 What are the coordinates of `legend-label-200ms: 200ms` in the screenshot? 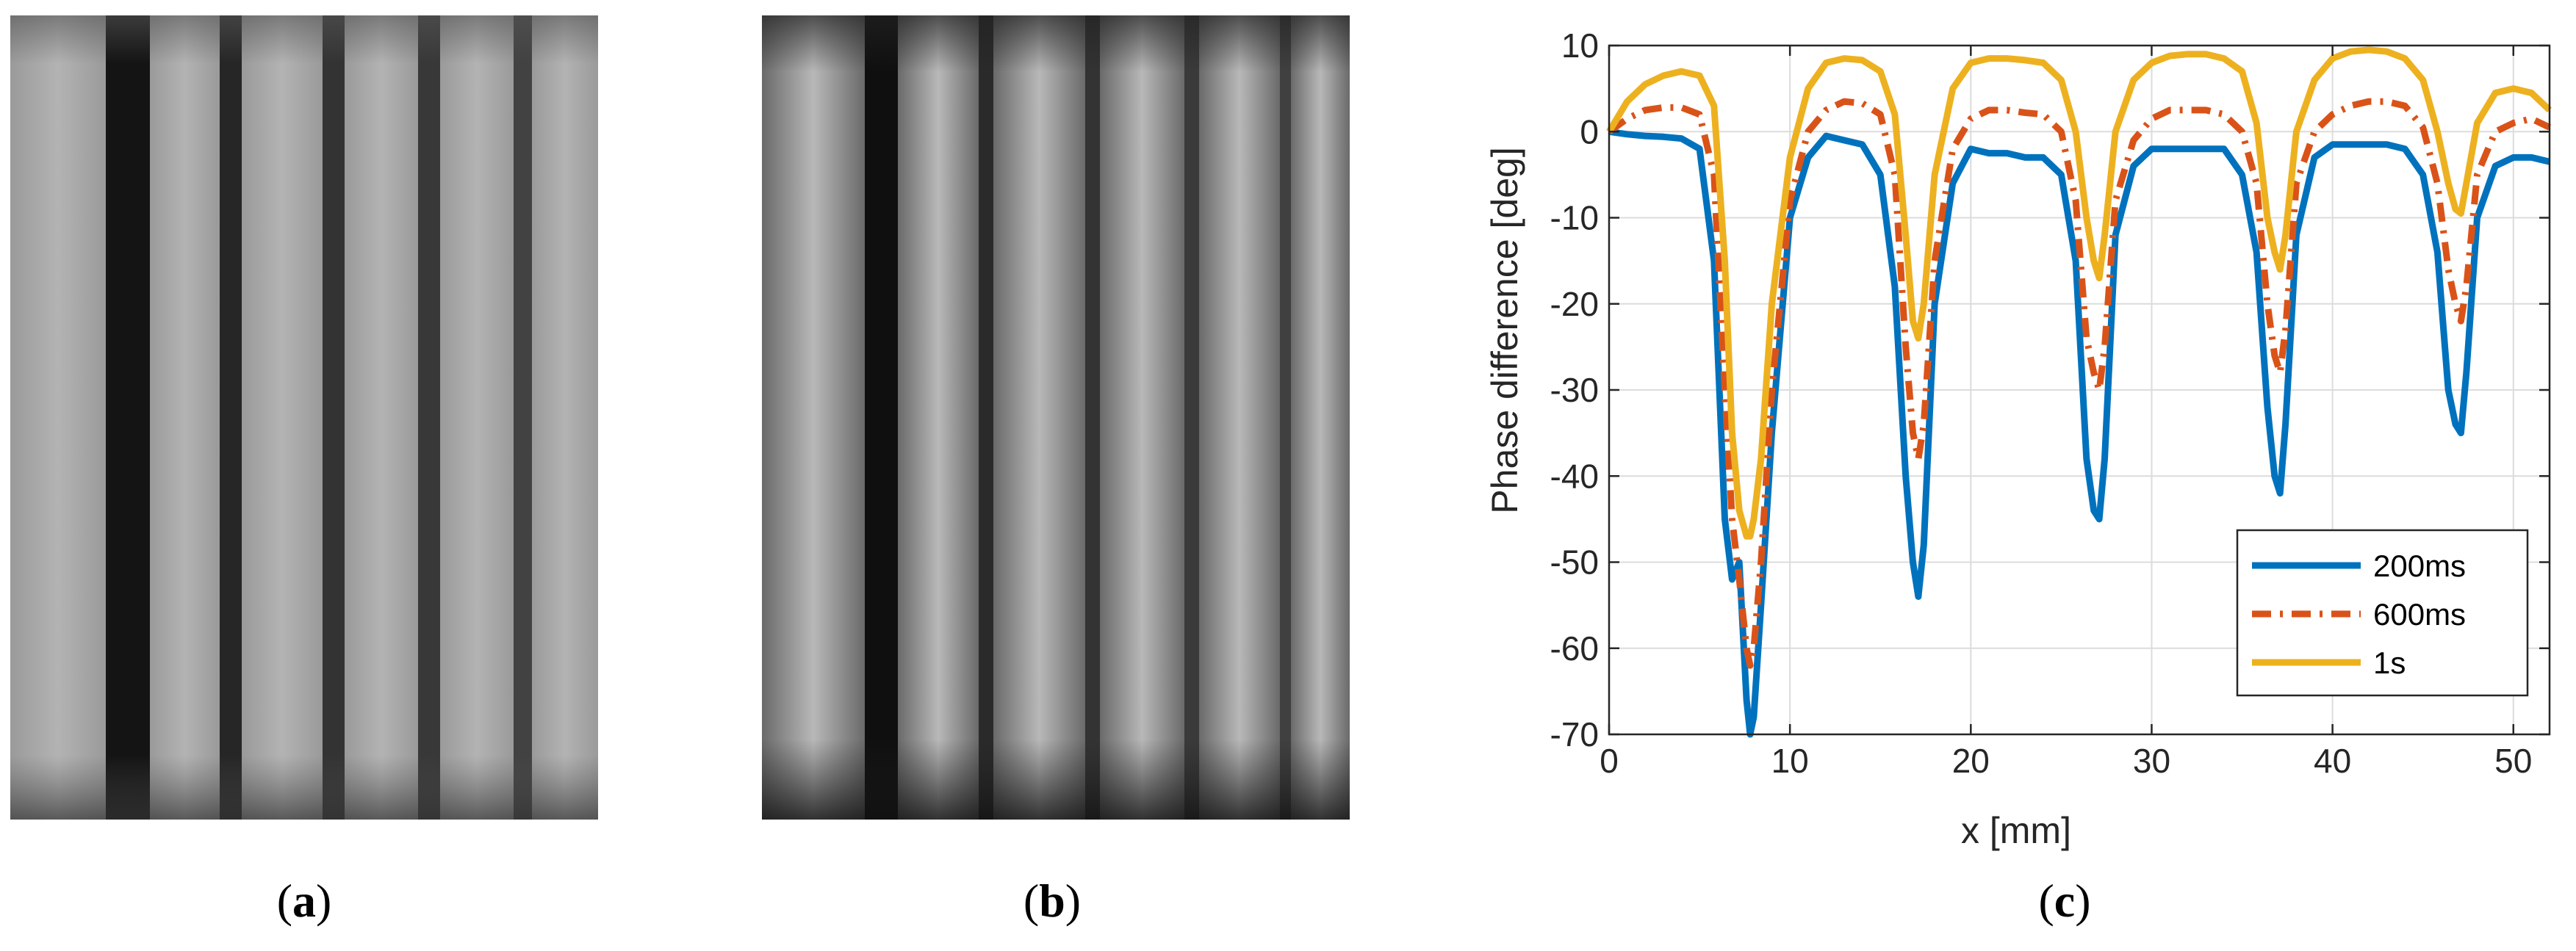 It's located at (2419, 566).